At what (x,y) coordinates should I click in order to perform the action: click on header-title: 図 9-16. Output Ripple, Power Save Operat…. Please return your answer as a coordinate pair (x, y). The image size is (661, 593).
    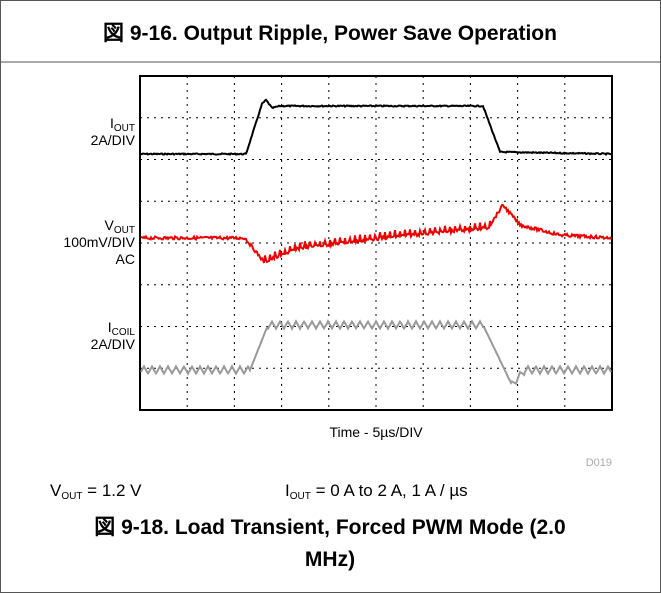
    Looking at the image, I should click on (330, 33).